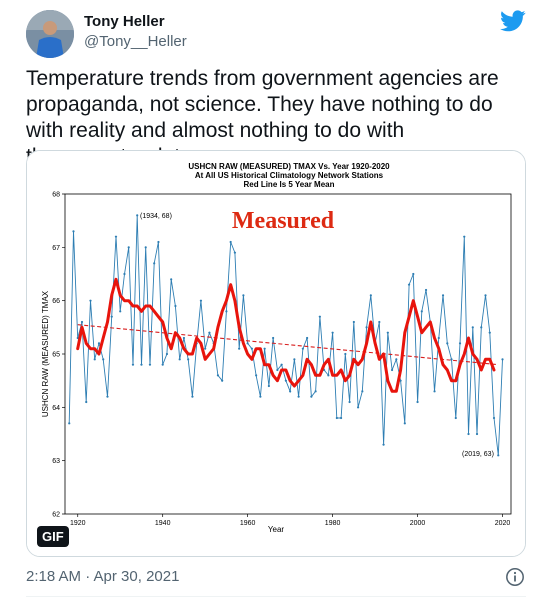 The height and width of the screenshot is (600, 548). I want to click on x-tick-label: 1920, so click(78, 523).